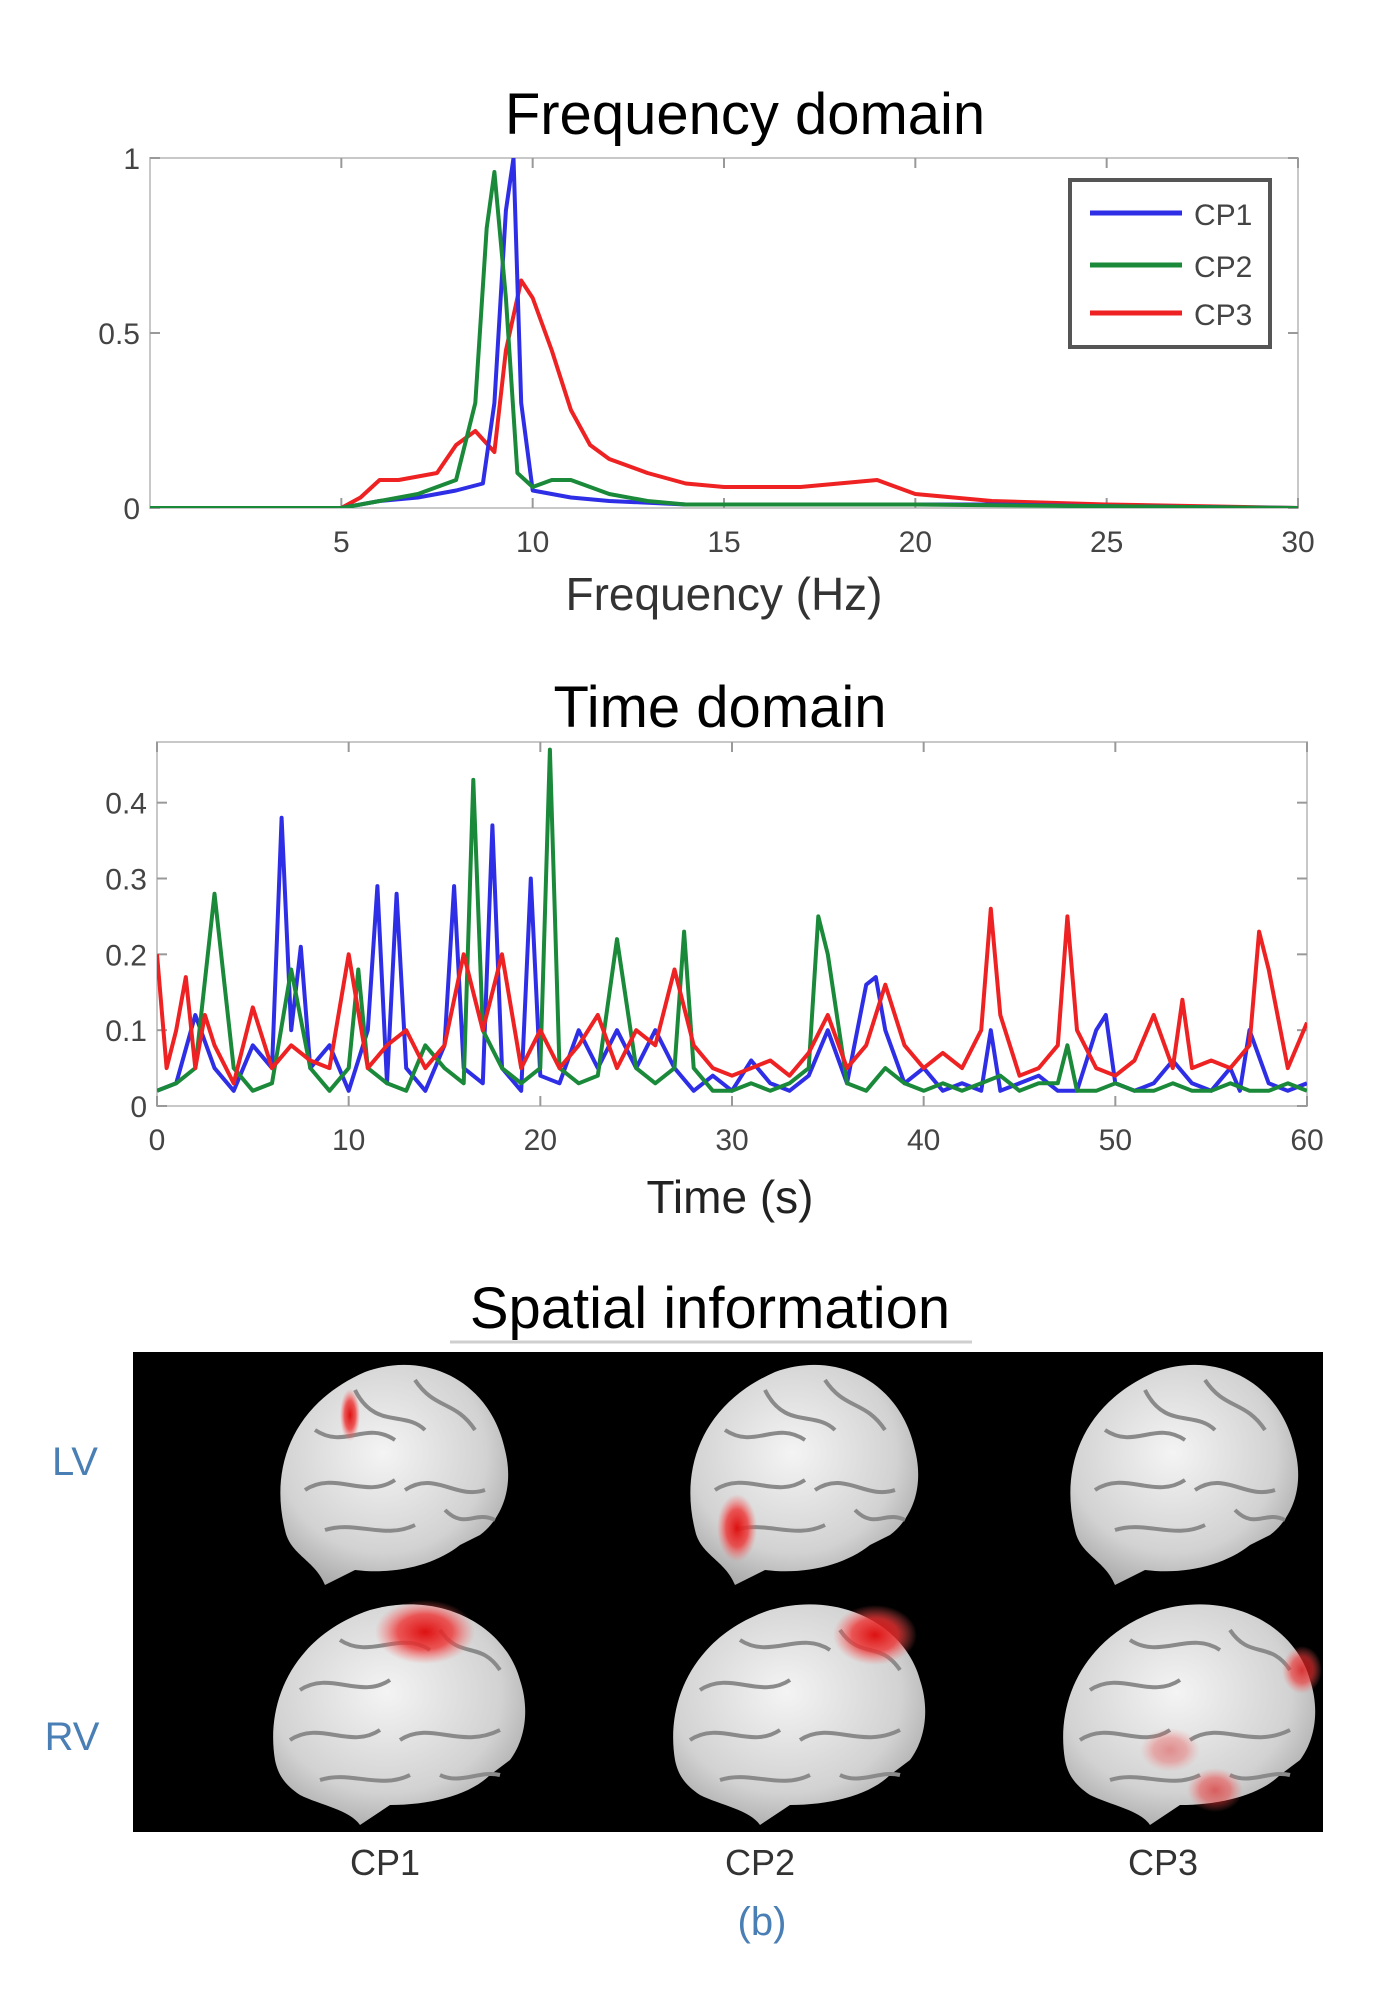  What do you see at coordinates (730, 1197) in the screenshot?
I see `time-x-axis-label: Time (s)` at bounding box center [730, 1197].